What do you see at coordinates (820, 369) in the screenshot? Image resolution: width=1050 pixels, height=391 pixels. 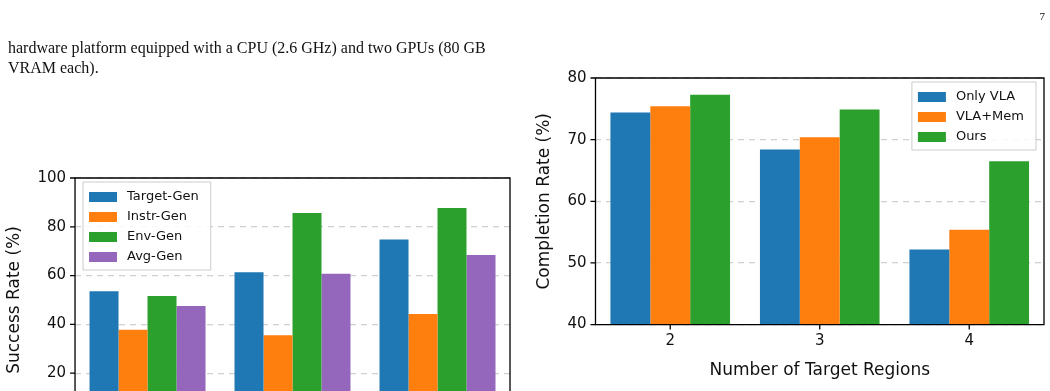 I see `x-axis-title: Number of Target Regions` at bounding box center [820, 369].